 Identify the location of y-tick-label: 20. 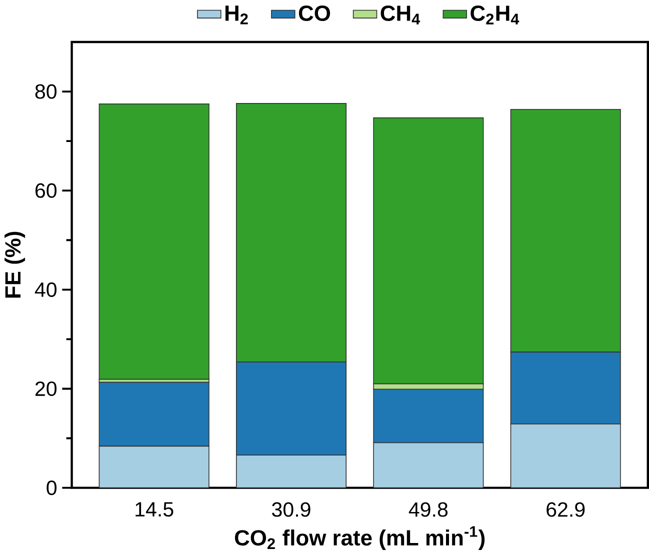
(46, 389).